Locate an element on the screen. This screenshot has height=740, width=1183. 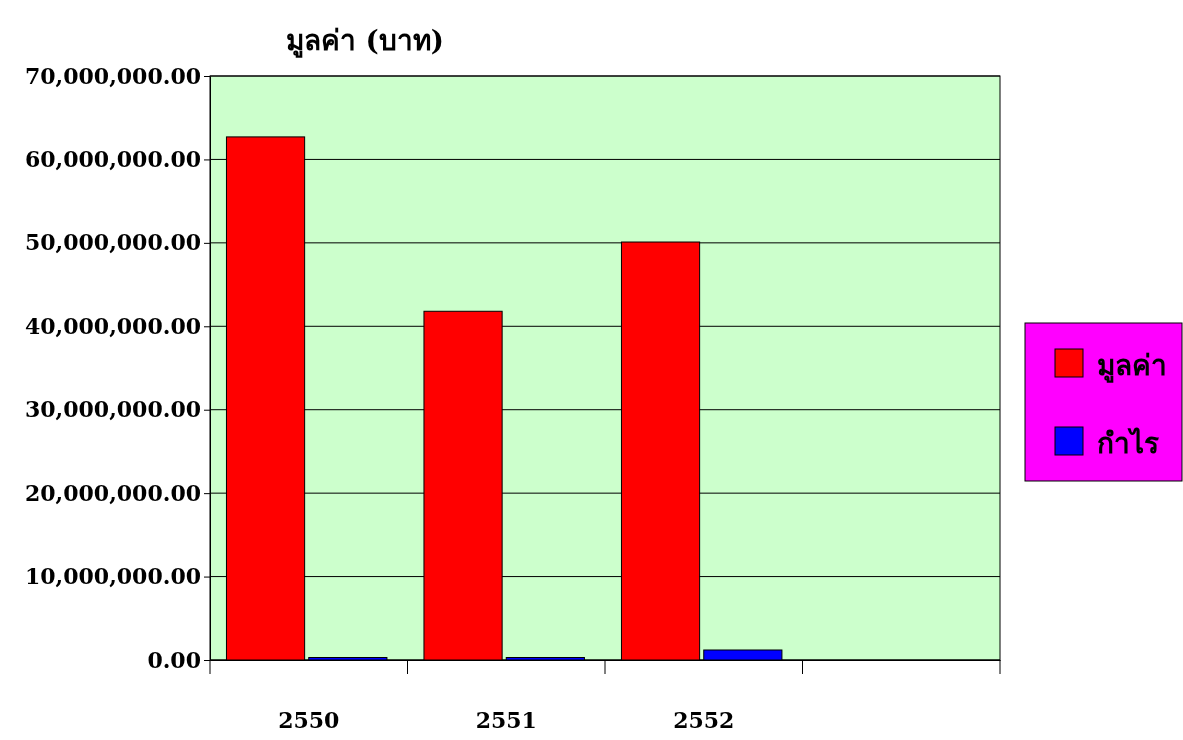
legend-label: กำไร is located at coordinates (1128, 443).